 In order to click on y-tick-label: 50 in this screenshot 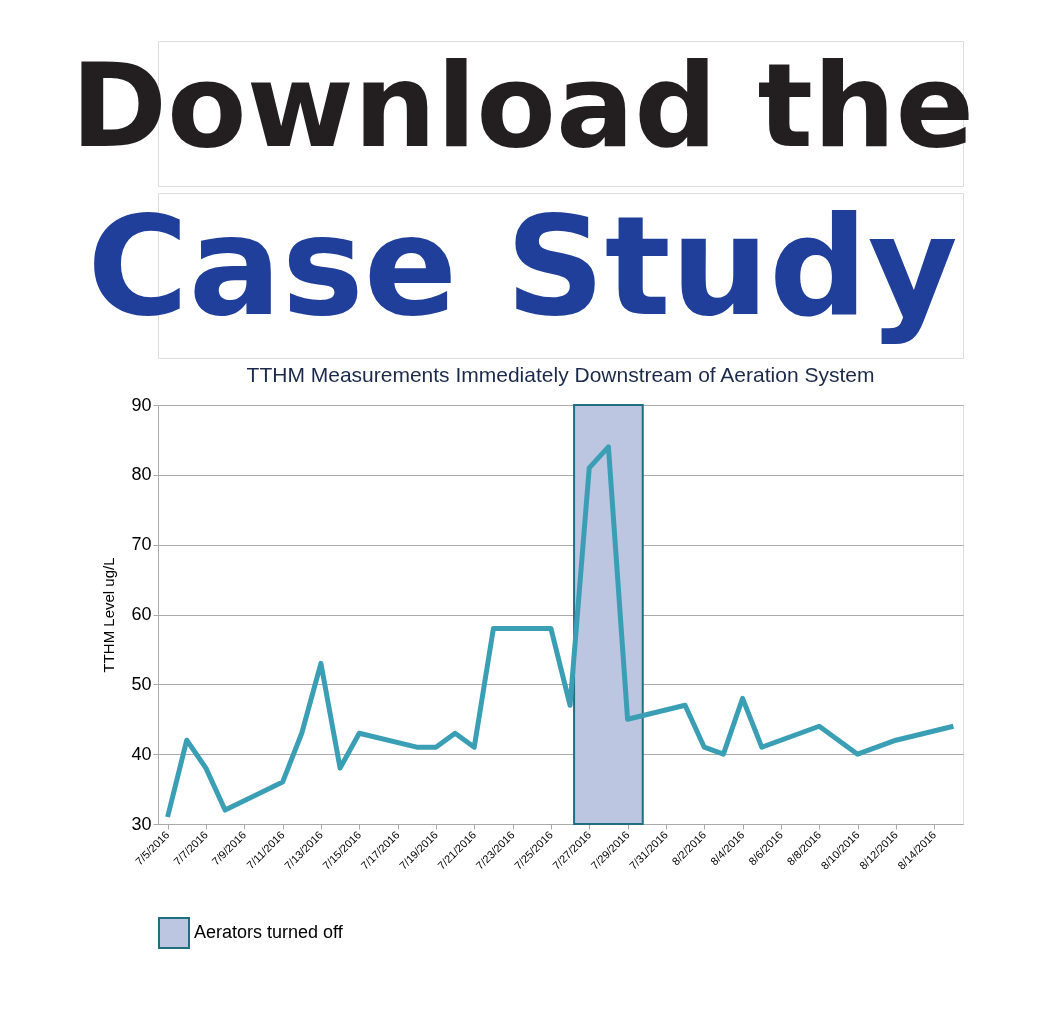, I will do `click(141, 683)`.